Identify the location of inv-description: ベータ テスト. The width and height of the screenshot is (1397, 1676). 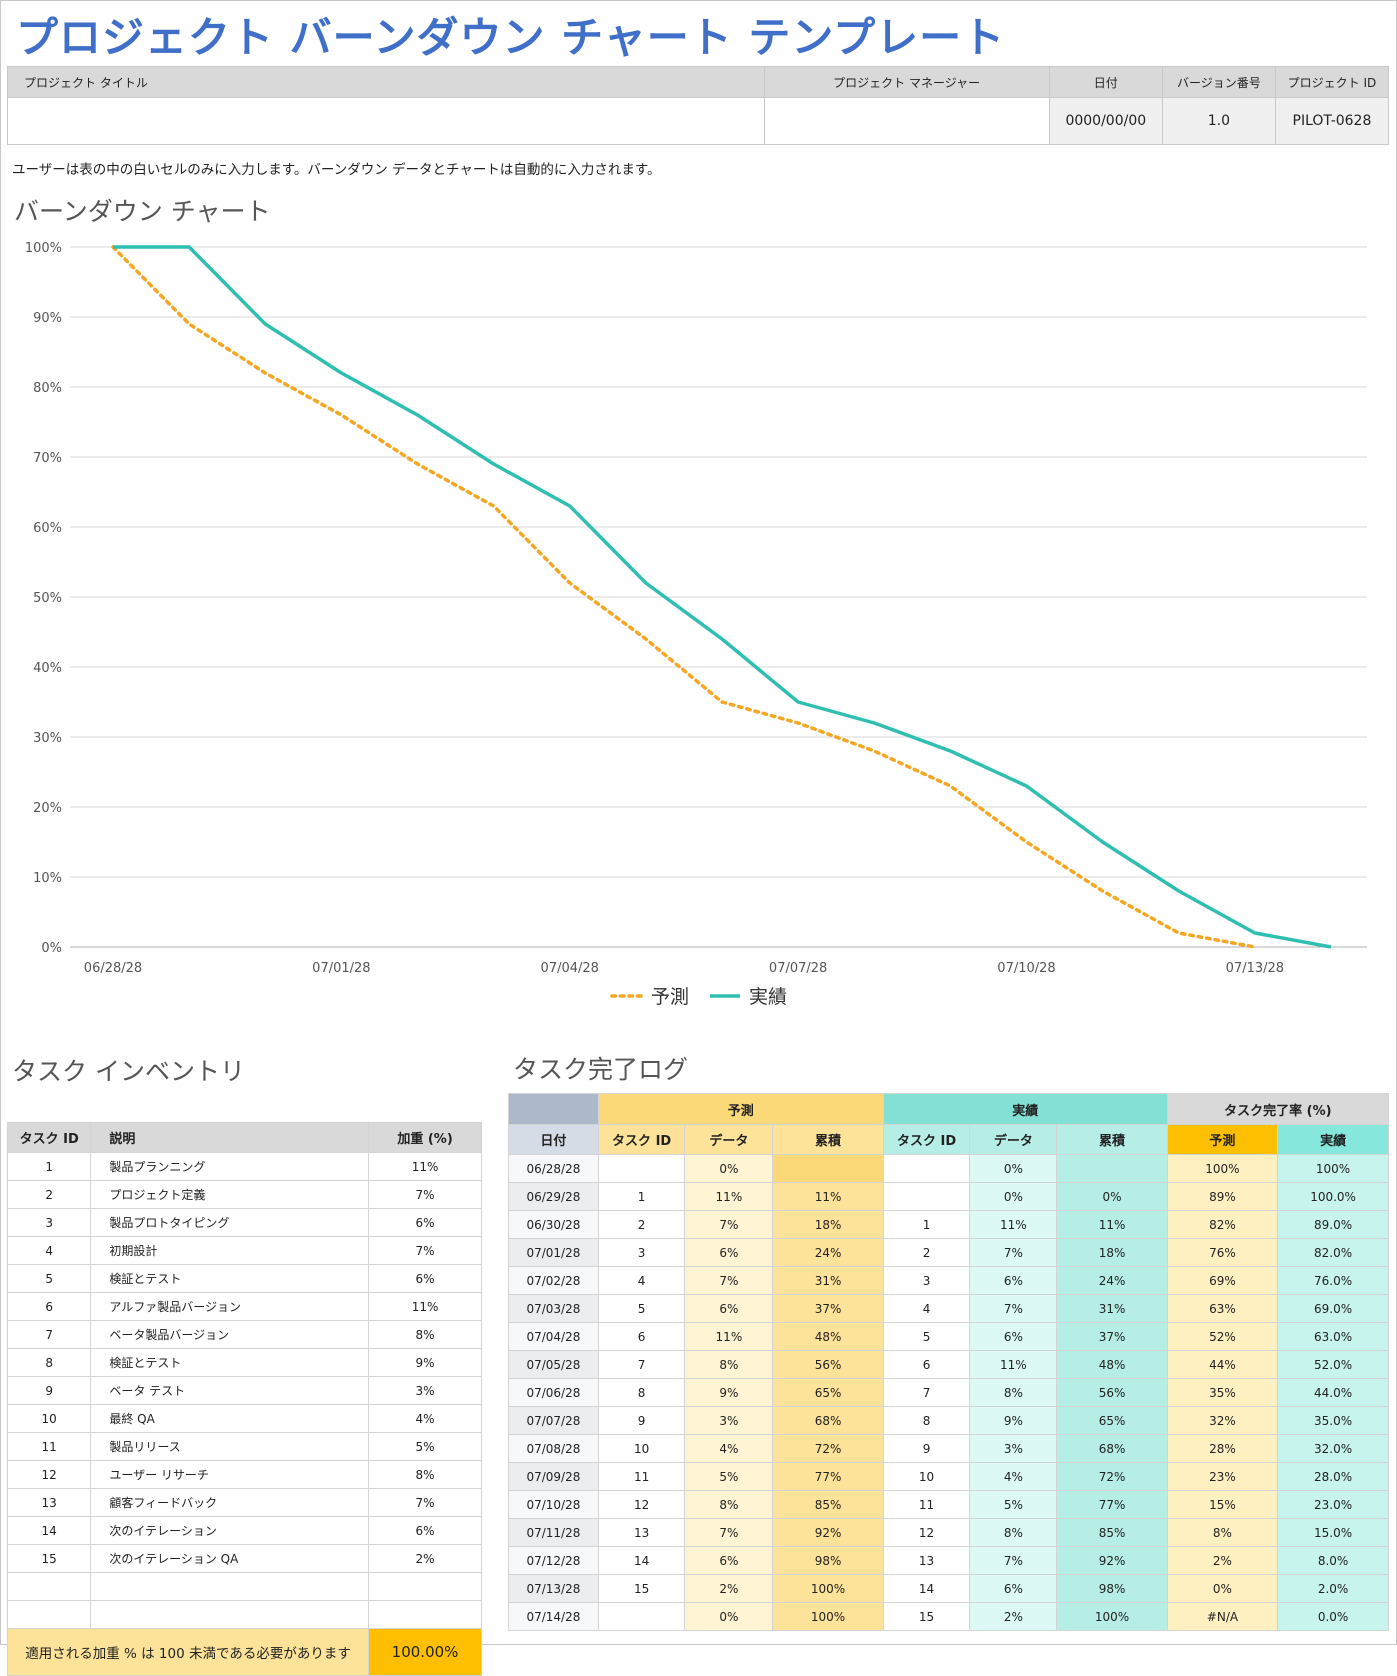
(230, 1391).